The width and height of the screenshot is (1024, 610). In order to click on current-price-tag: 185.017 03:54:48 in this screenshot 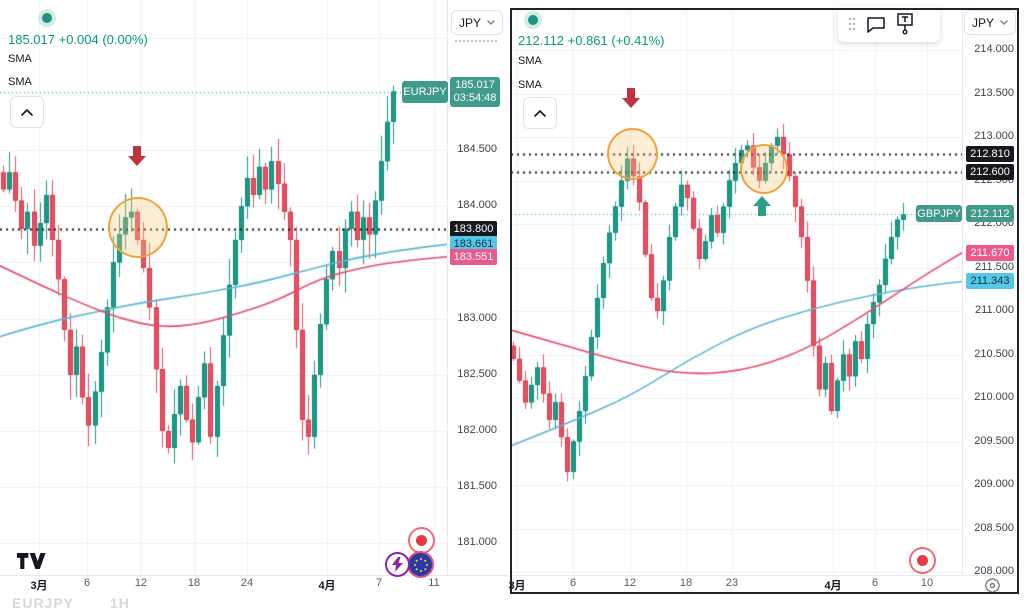, I will do `click(475, 91)`.